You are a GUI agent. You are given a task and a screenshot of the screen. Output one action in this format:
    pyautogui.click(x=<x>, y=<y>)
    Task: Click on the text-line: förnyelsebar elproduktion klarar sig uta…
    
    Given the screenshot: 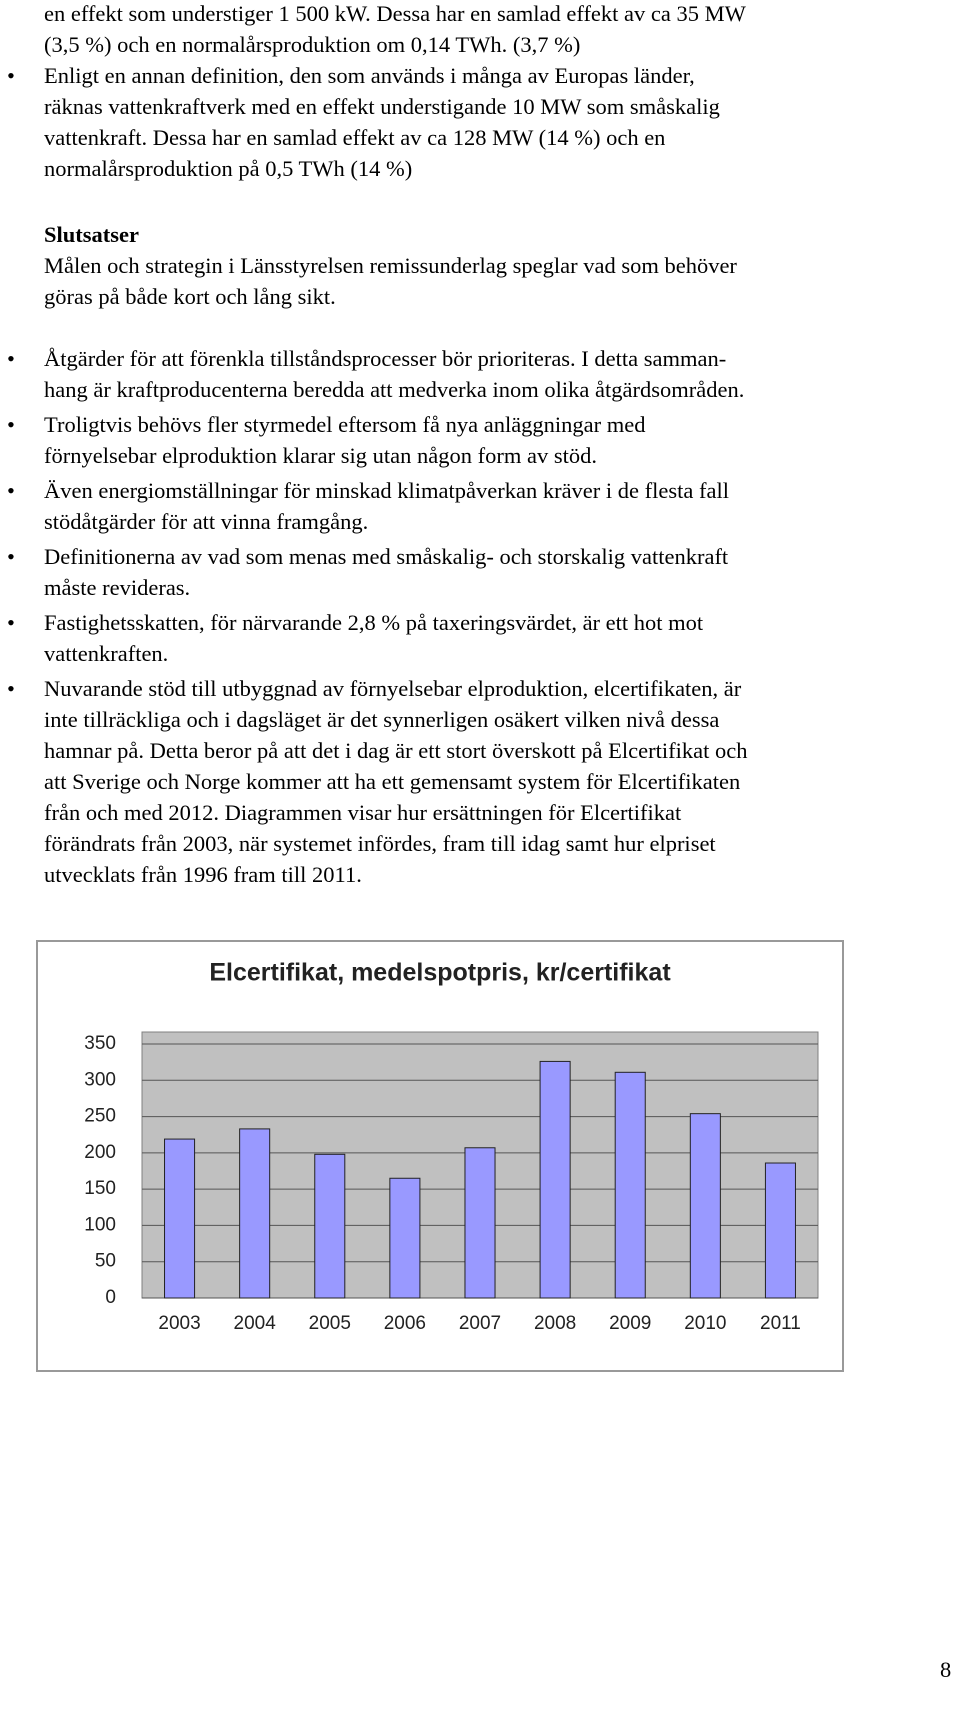 What is the action you would take?
    pyautogui.click(x=320, y=455)
    